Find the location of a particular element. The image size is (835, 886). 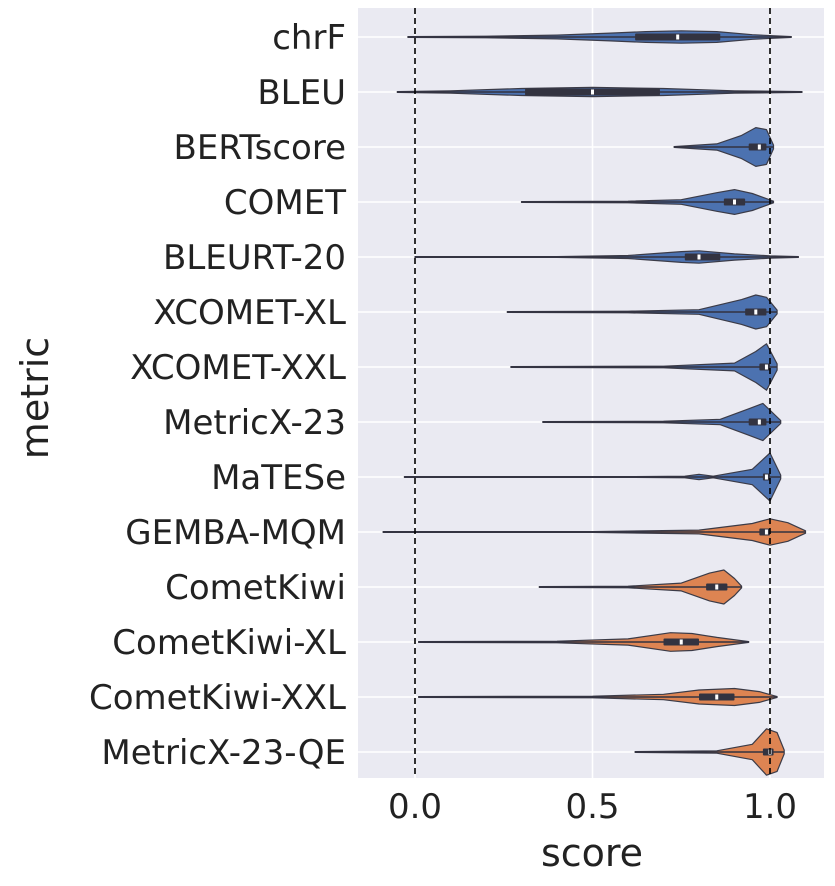

y-tick-label-bleu: BLEU is located at coordinates (301, 93).